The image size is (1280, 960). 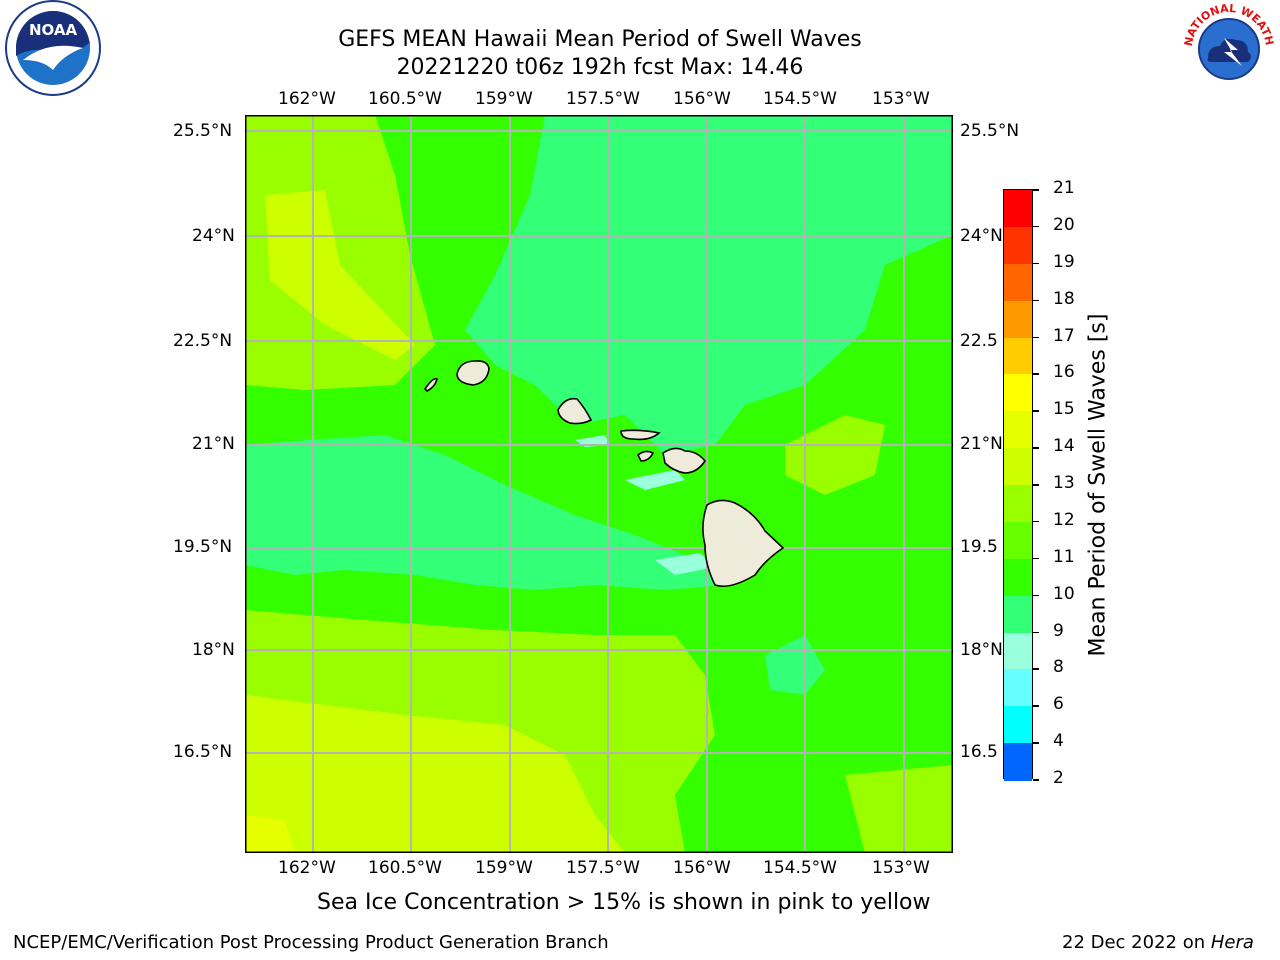 I want to click on lon-label: 154.5°W, so click(x=800, y=868).